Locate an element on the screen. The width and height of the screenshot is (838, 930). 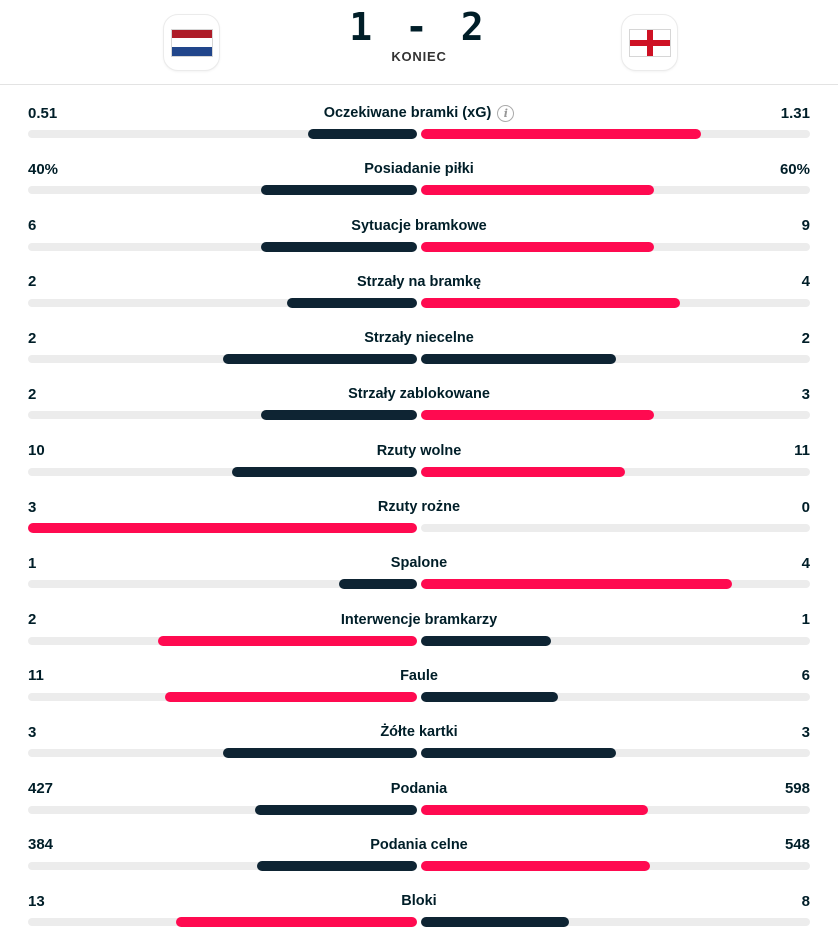
stat-label: Interwencje bramkarzy is located at coordinates (419, 620).